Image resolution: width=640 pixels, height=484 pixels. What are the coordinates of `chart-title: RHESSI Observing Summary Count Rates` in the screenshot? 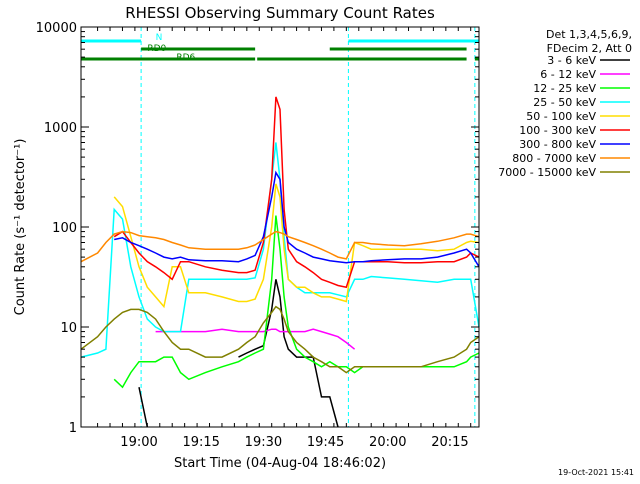 It's located at (280, 13).